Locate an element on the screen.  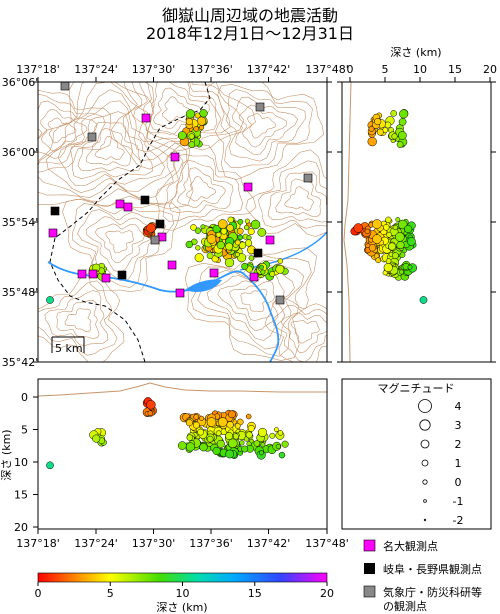
title-line-2: 2018年12月1日～12月31日 is located at coordinates (250, 33).